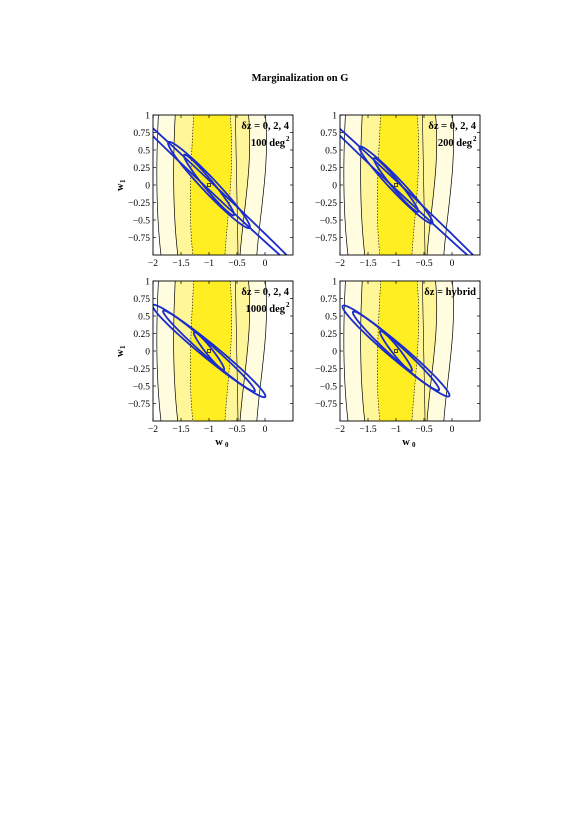  What do you see at coordinates (450, 292) in the screenshot?
I see `panel-annotation-redshift: δz = hybrid` at bounding box center [450, 292].